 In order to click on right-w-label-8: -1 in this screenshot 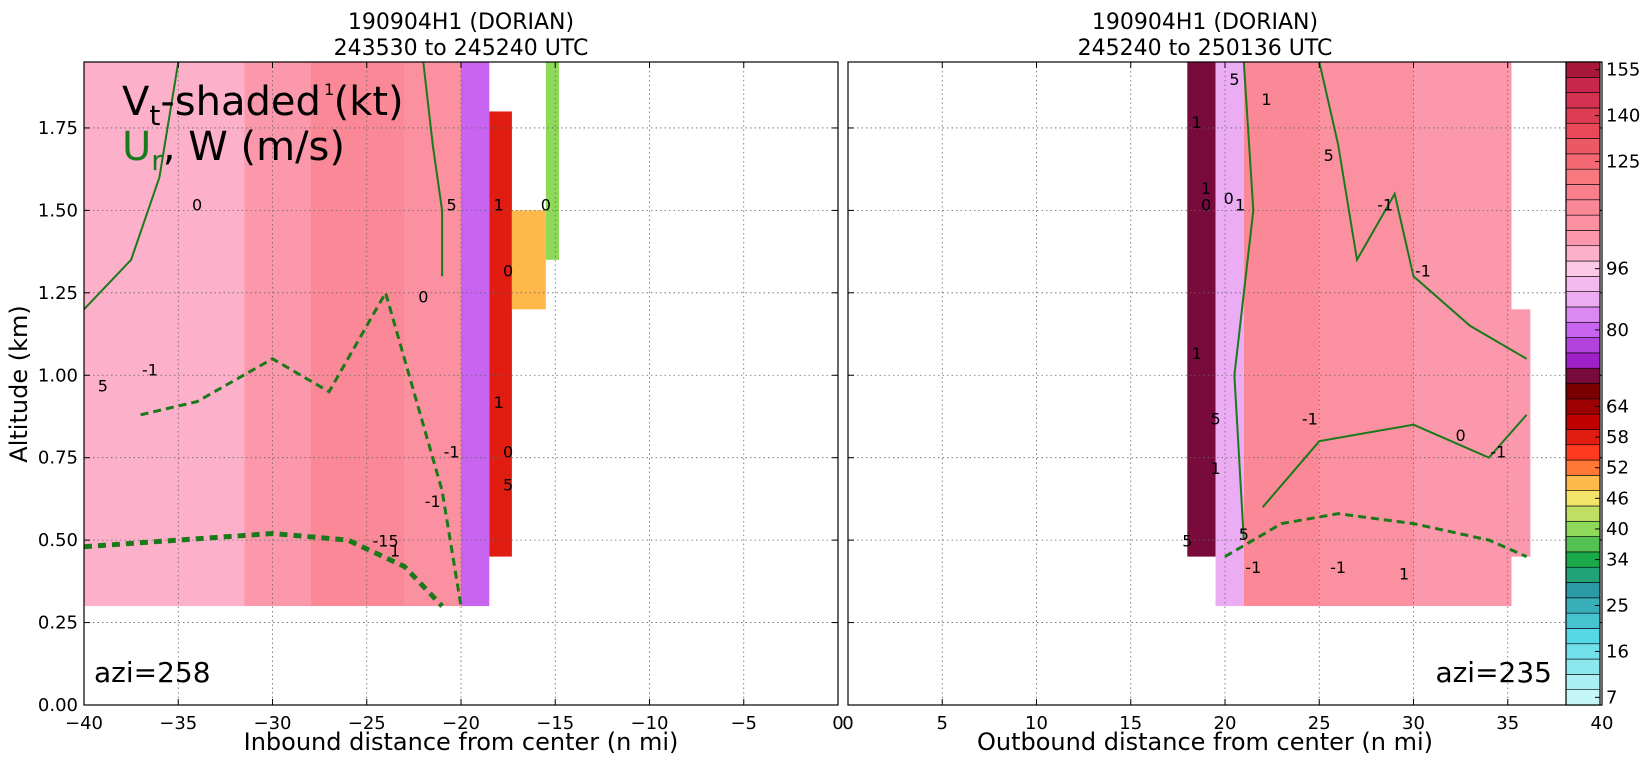, I will do `click(1385, 204)`.